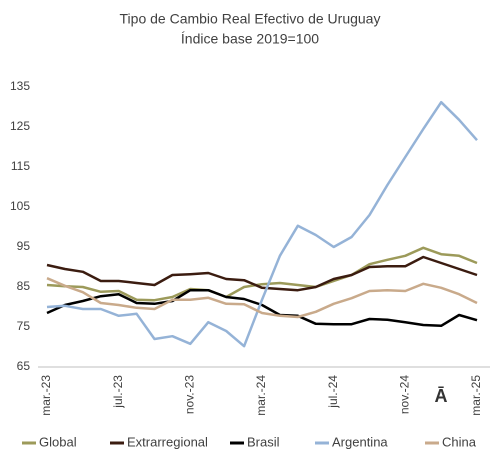  Describe the element at coordinates (24, 246) in the screenshot. I see `y-tick-label: 95` at that location.